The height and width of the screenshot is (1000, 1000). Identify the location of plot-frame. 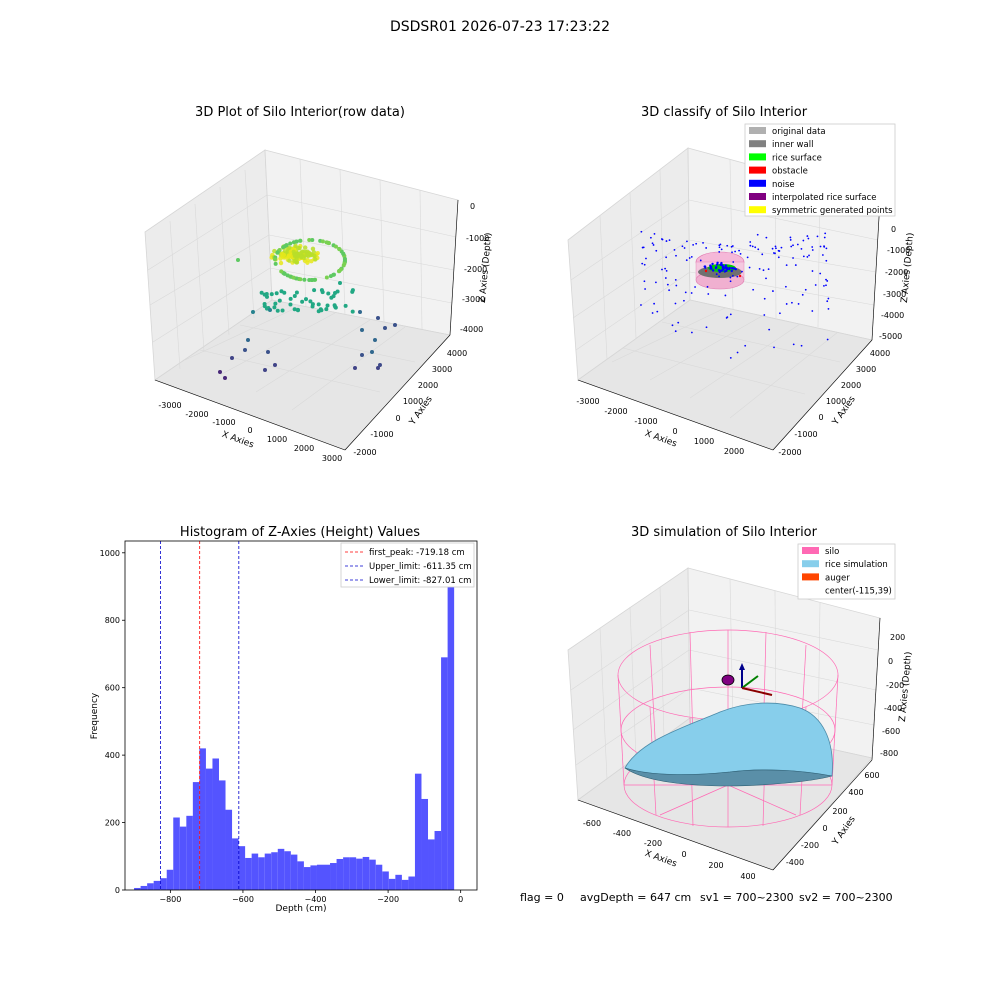
(301, 715).